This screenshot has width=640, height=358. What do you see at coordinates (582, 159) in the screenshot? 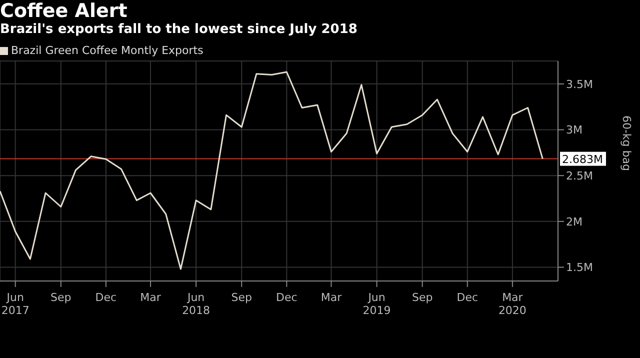
I see `ref-line-label: 2.683M` at bounding box center [582, 159].